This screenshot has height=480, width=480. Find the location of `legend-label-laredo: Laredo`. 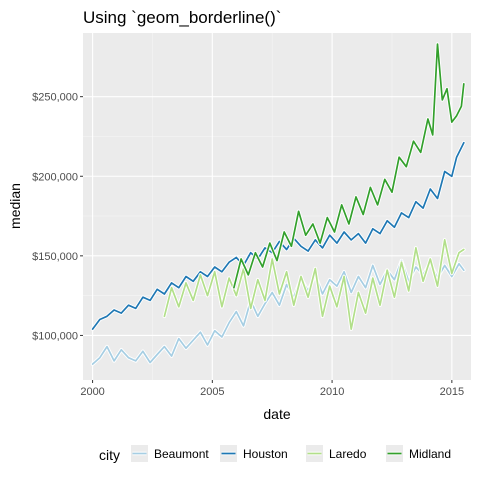

legend-label-laredo: Laredo is located at coordinates (348, 454).